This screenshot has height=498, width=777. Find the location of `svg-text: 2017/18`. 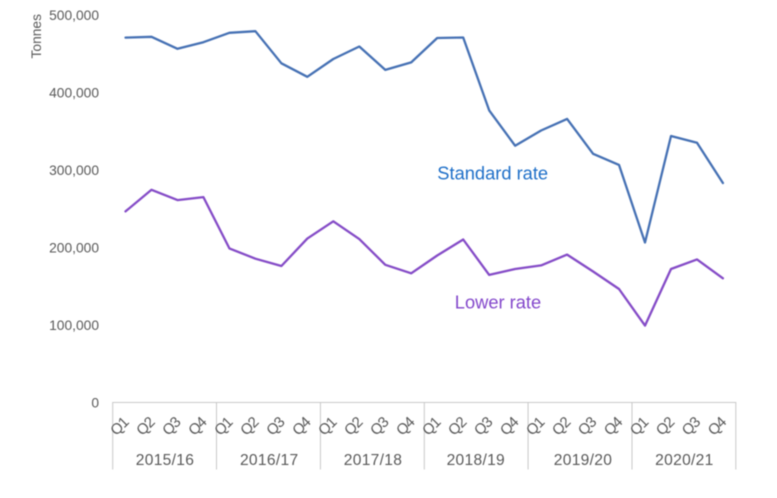

svg-text: 2017/18 is located at coordinates (373, 460).